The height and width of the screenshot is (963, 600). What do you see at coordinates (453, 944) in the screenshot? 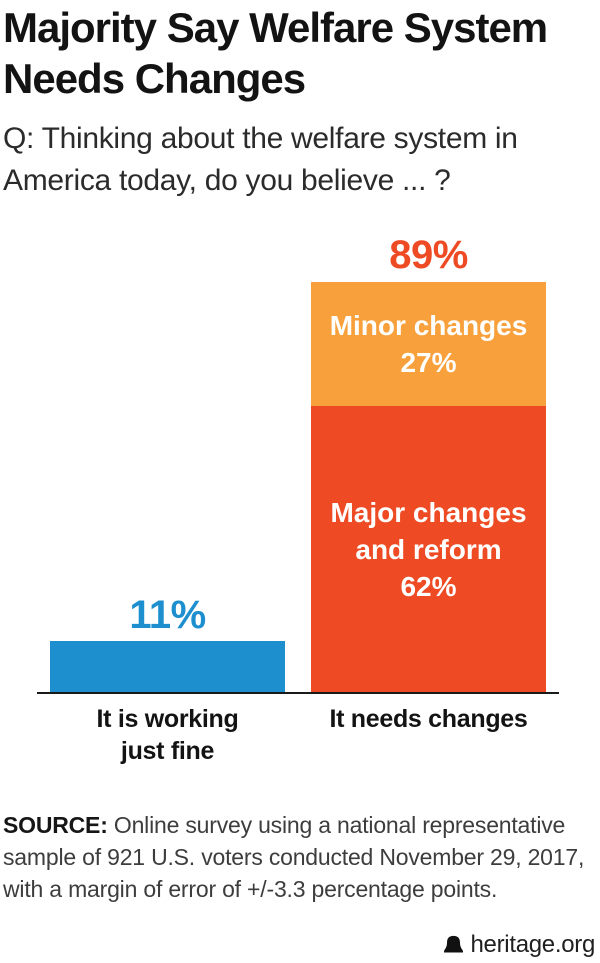
I see `heritage-bell-icon` at bounding box center [453, 944].